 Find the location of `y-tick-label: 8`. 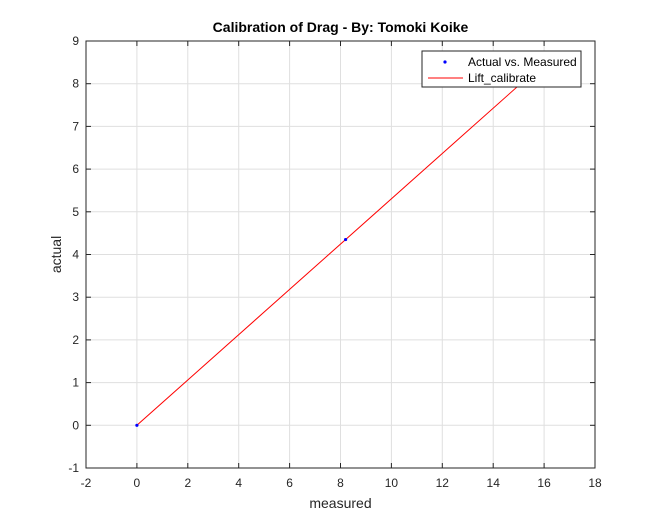

y-tick-label: 8 is located at coordinates (75, 84).